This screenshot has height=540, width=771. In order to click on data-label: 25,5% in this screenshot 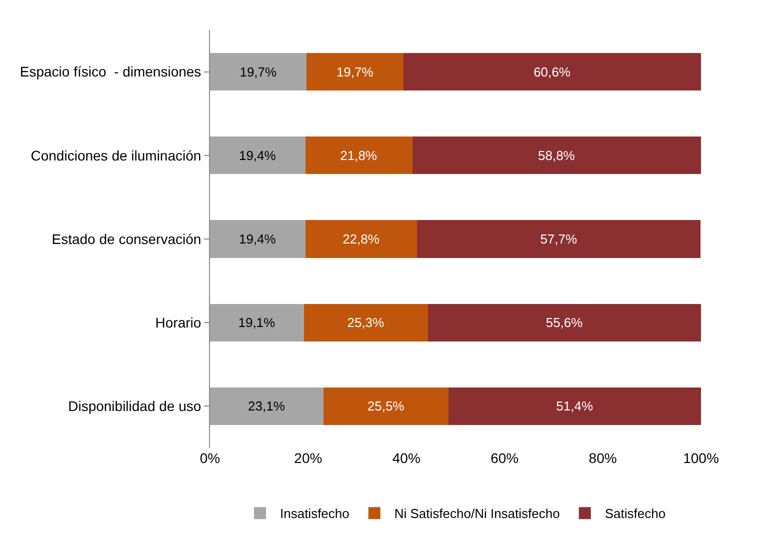, I will do `click(386, 406)`.